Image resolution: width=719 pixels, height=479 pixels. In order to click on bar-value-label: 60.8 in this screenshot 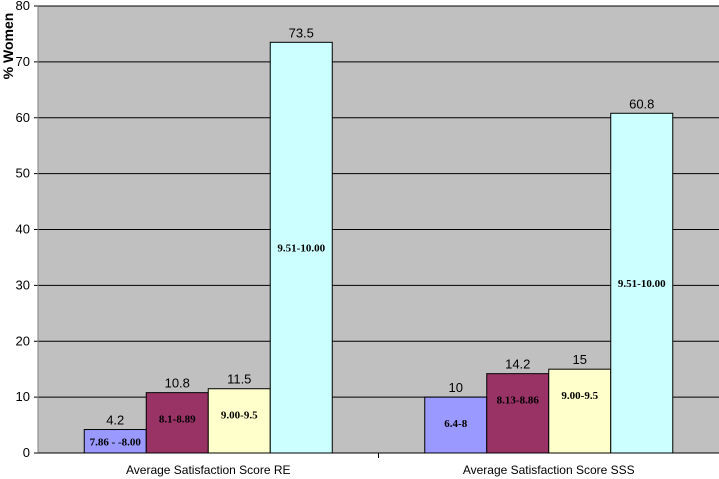, I will do `click(641, 103)`.